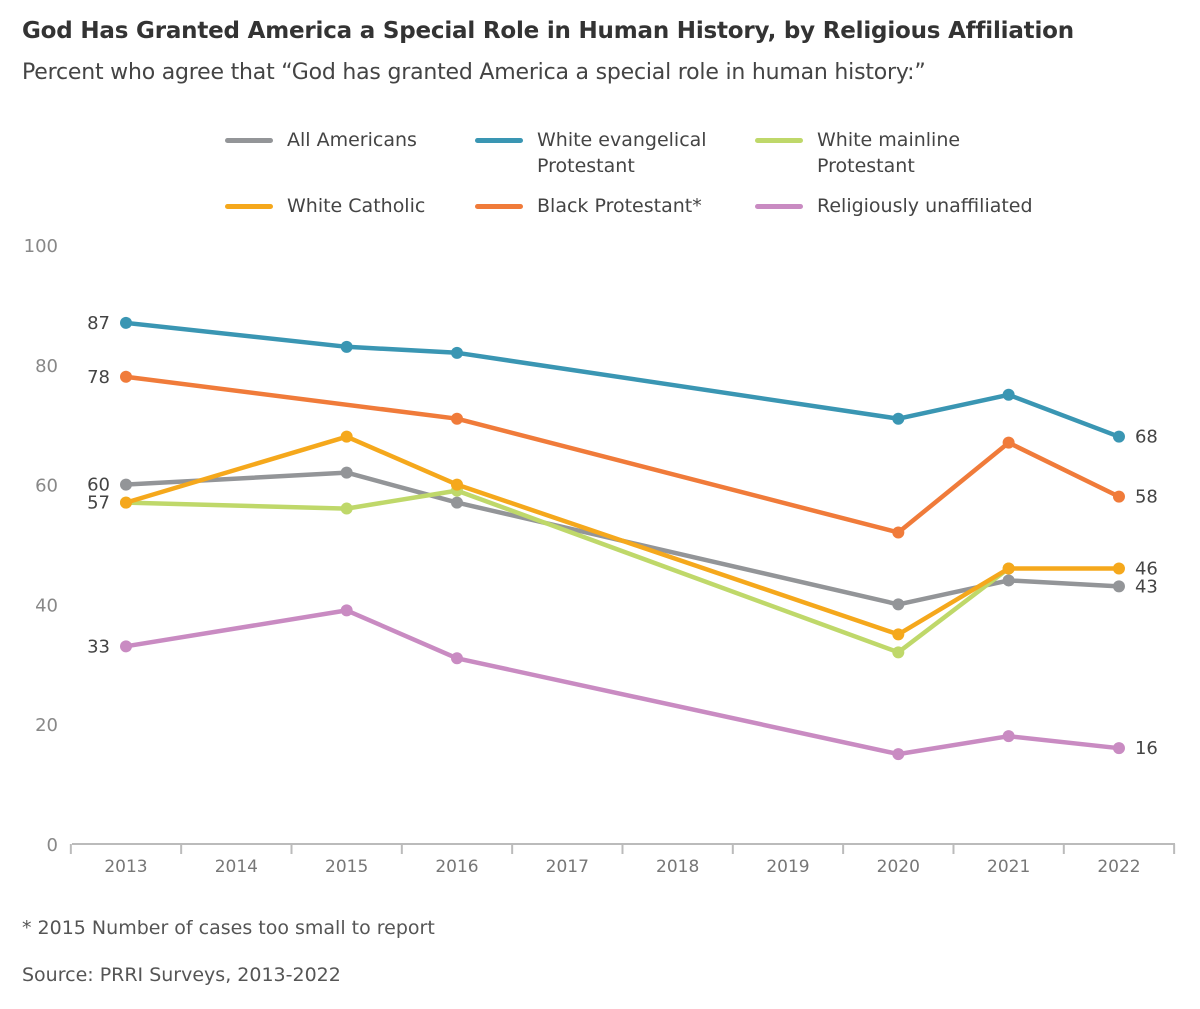  What do you see at coordinates (181, 975) in the screenshot?
I see `source-note: Source: PRRI Surveys, 2013-2022` at bounding box center [181, 975].